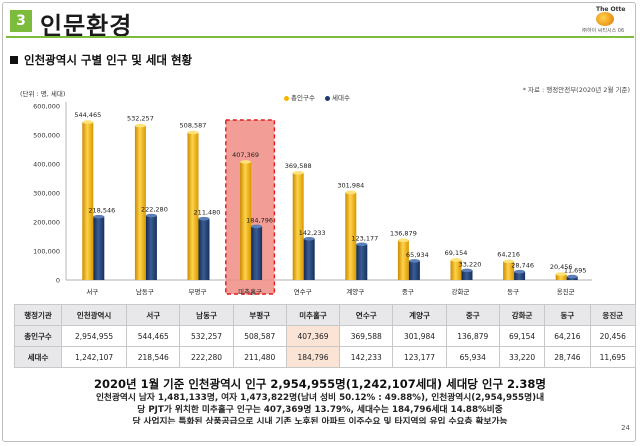  I want to click on data-label-households: 123,177, so click(364, 238).